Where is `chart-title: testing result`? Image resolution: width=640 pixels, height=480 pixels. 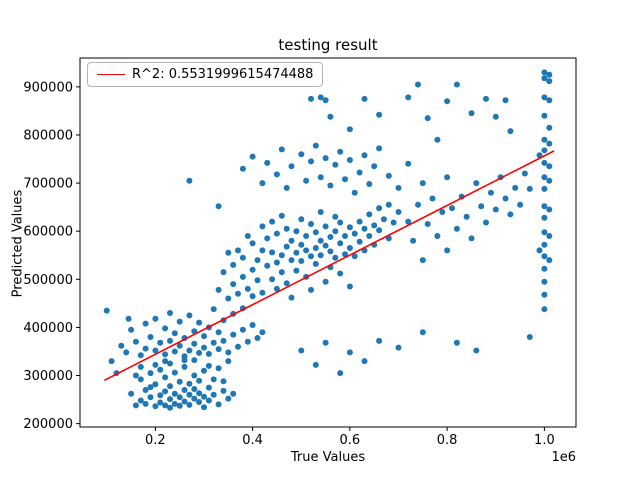
chart-title: testing result is located at coordinates (328, 45).